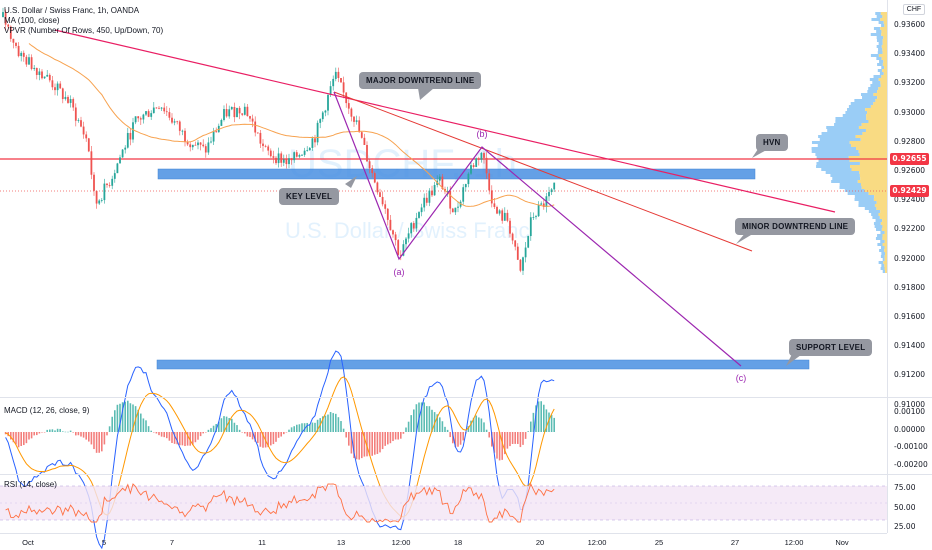 This screenshot has height=550, width=932. What do you see at coordinates (795, 226) in the screenshot?
I see `minor-downtrend-callout: MINOR DOWNTREND LINE` at bounding box center [795, 226].